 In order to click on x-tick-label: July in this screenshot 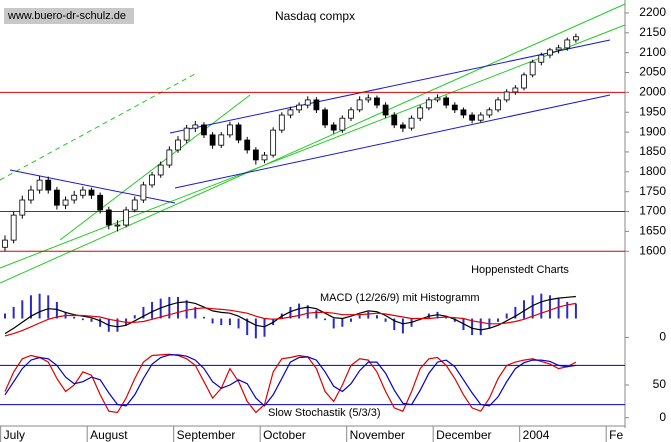, I will do `click(14, 435)`.